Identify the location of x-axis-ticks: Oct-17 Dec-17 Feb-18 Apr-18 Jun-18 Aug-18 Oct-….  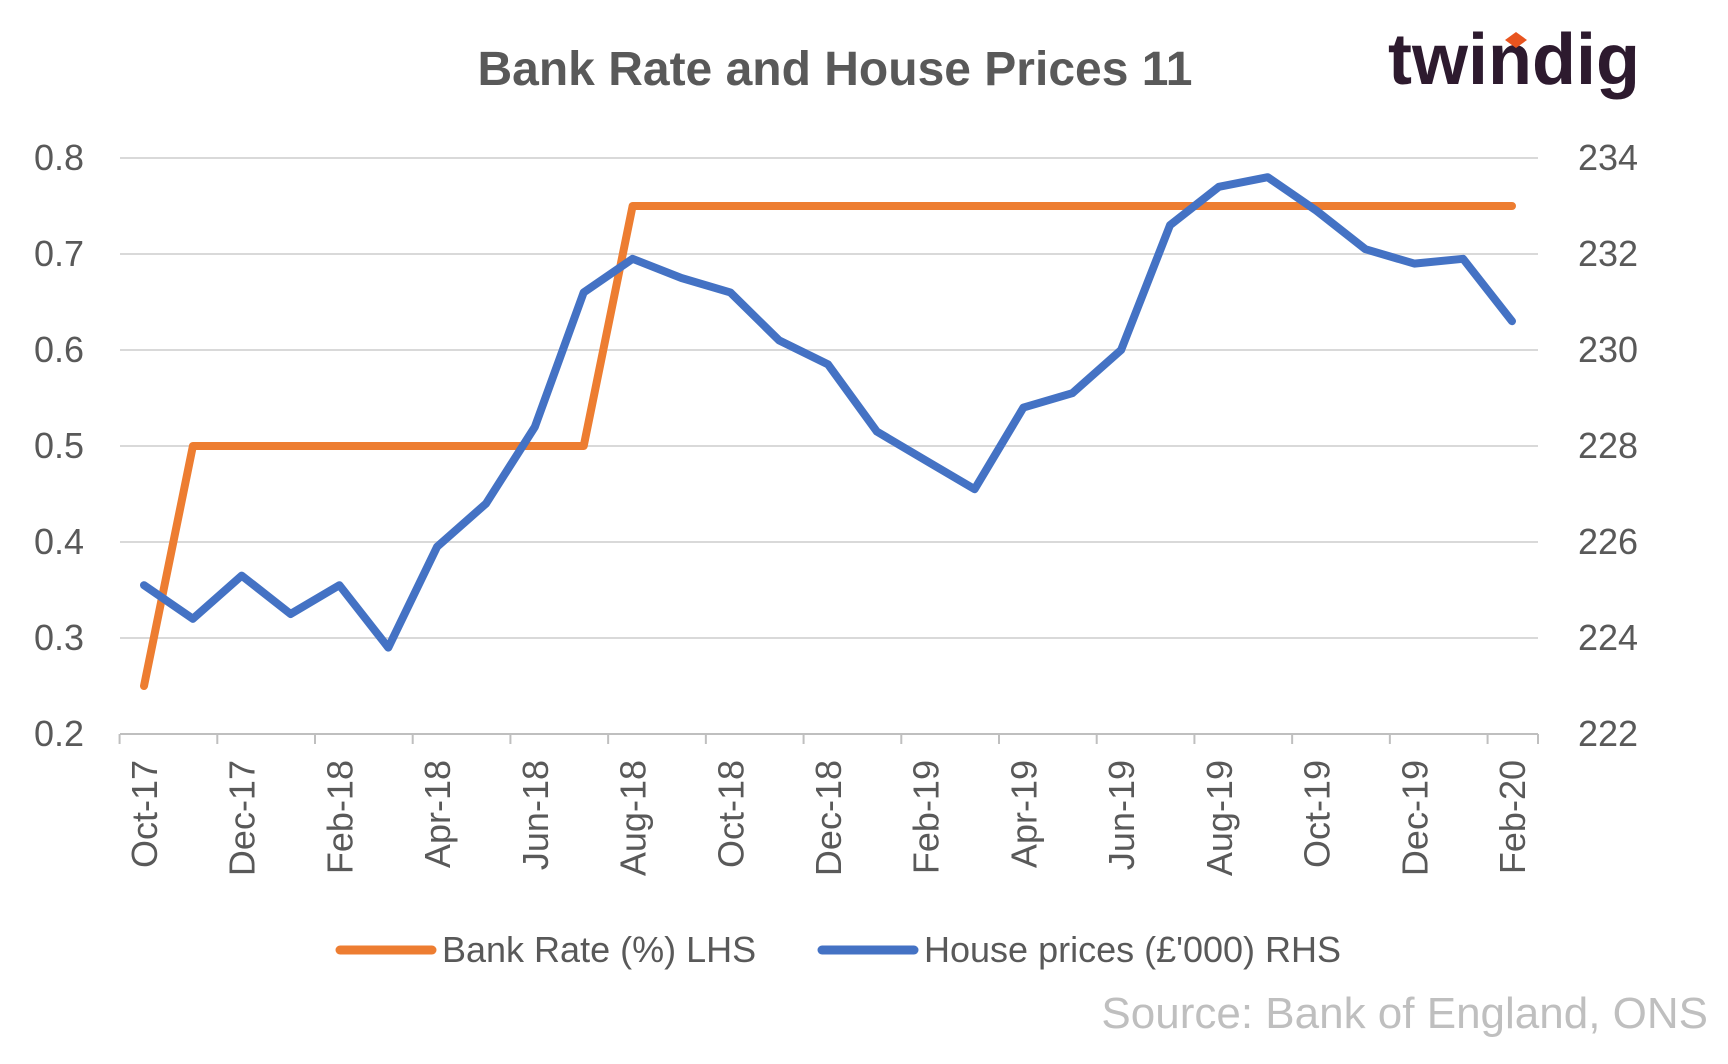
(828, 818).